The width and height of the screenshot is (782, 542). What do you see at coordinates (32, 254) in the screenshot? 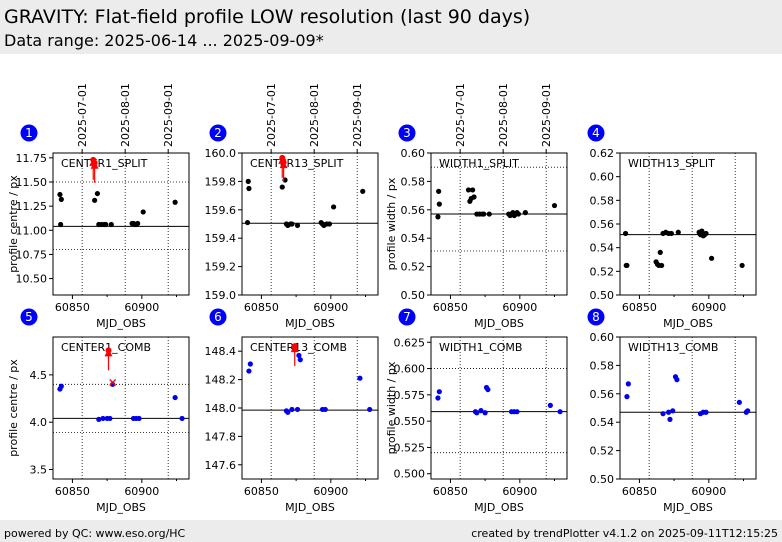
I see `y-tick-label: 10.75` at bounding box center [32, 254].